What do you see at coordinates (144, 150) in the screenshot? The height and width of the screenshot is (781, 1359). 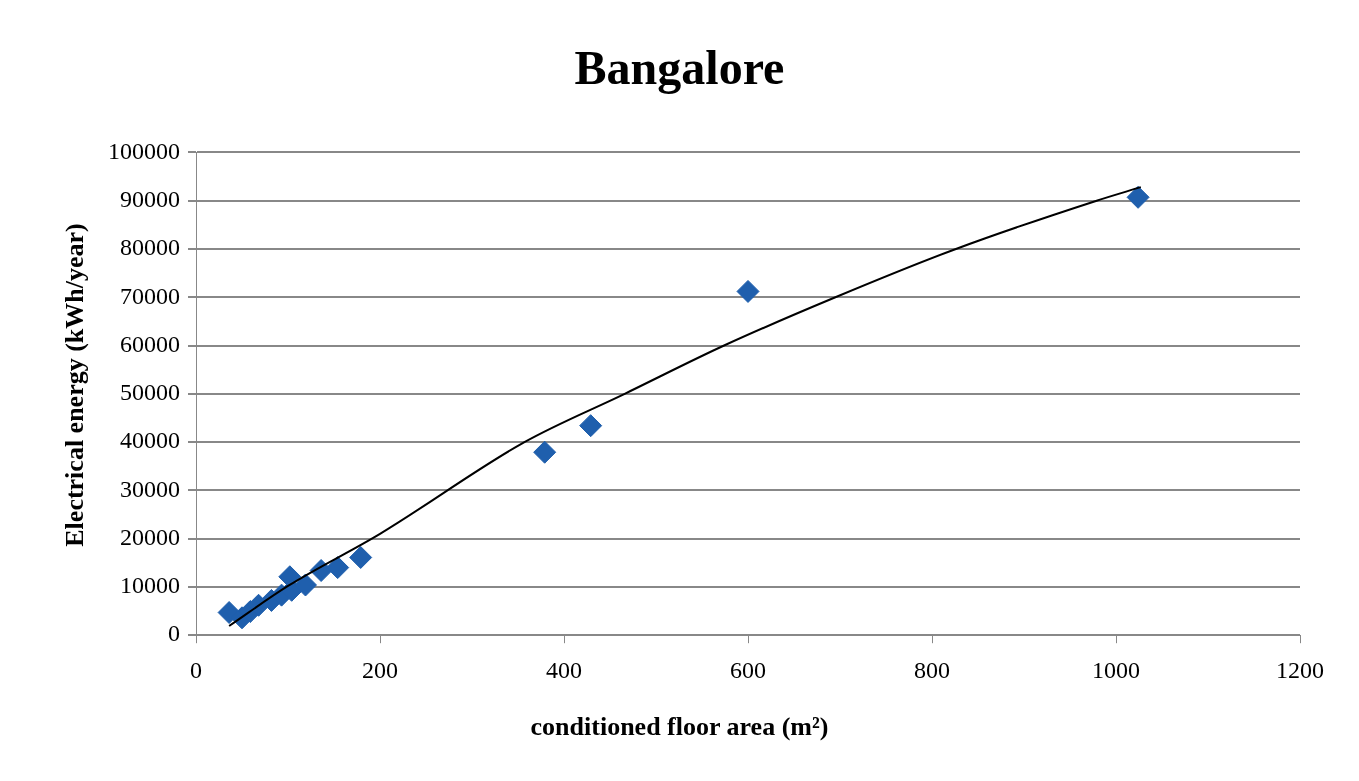 I see `y-tick-label: 100000` at bounding box center [144, 150].